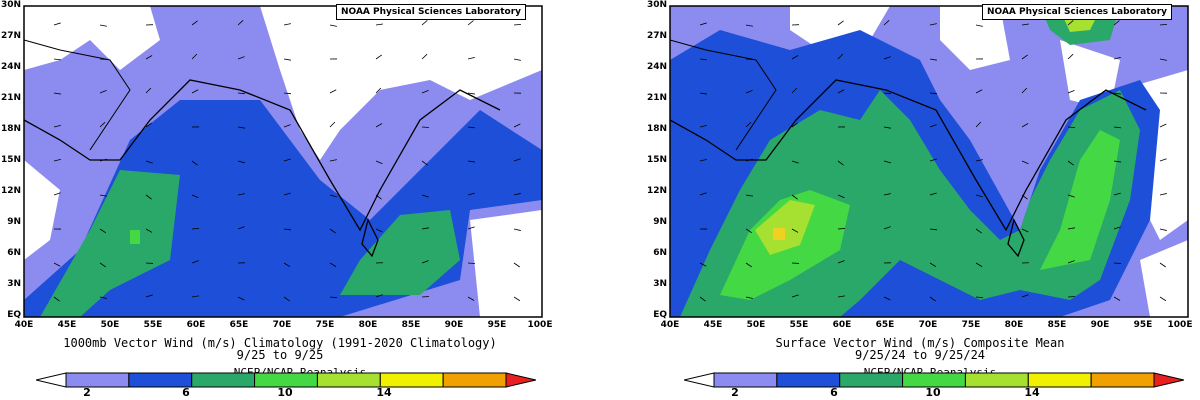 This screenshot has width=1200, height=400. What do you see at coordinates (286, 380) in the screenshot?
I see `left-colorbar` at bounding box center [286, 380].